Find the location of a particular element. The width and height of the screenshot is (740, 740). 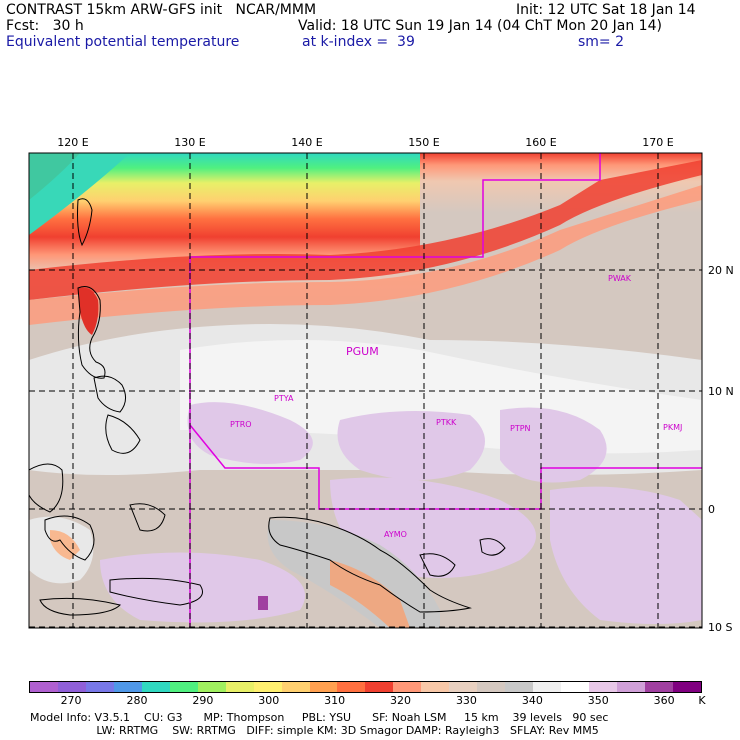

station-ptpn: PTPN is located at coordinates (520, 428).